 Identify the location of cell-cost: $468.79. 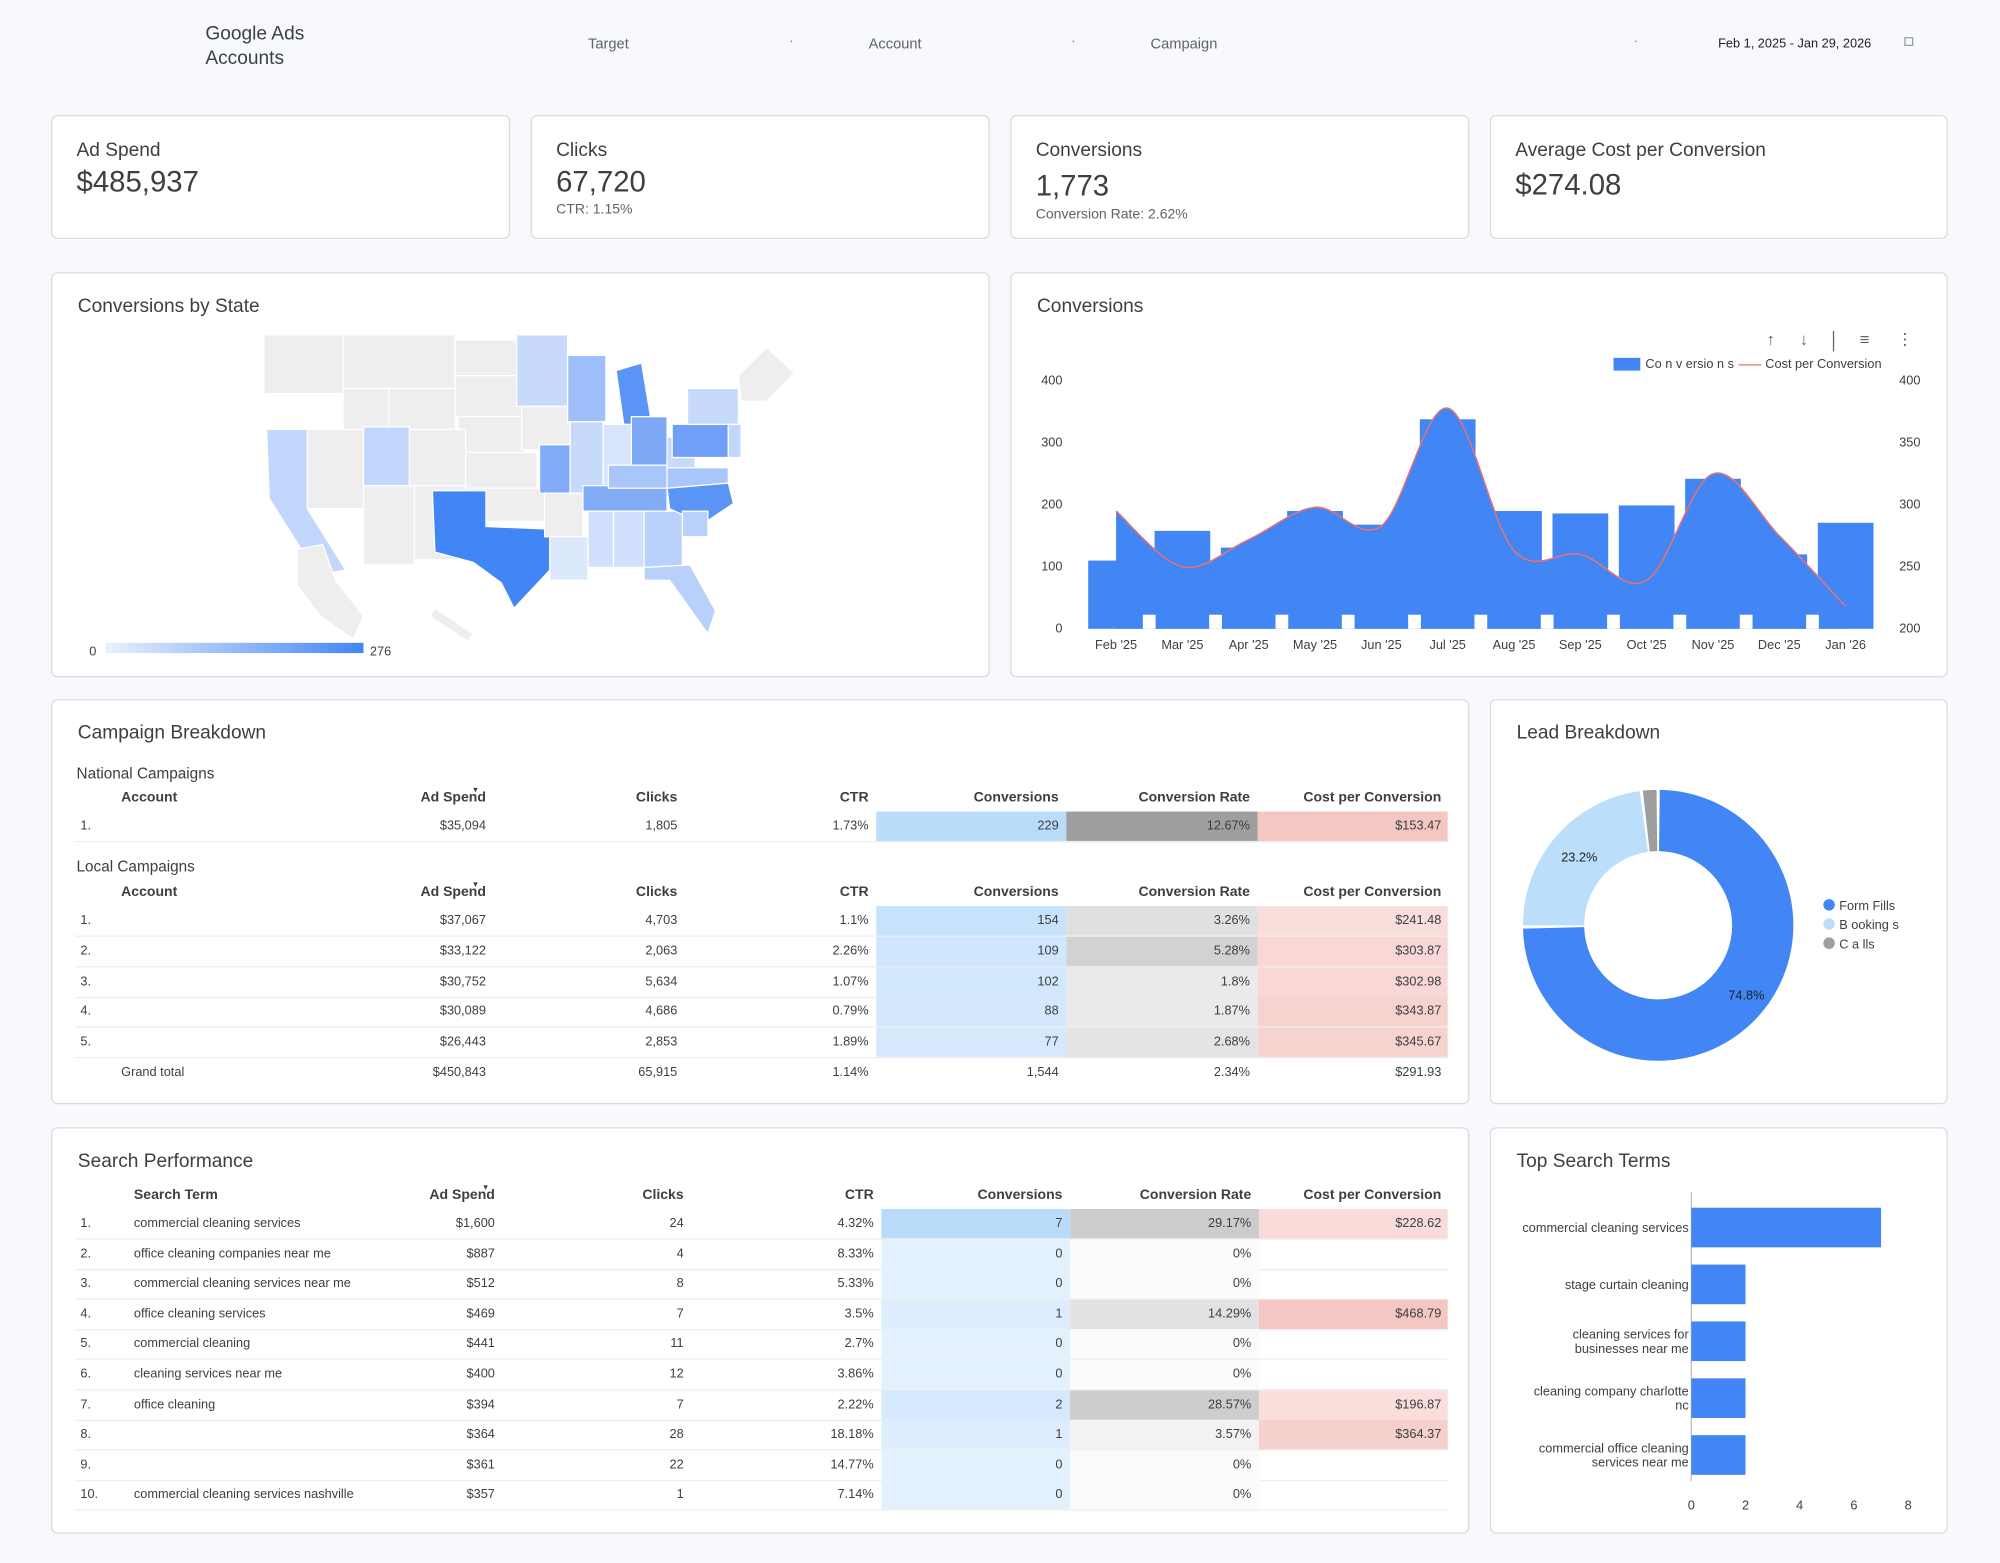
(1418, 1314).